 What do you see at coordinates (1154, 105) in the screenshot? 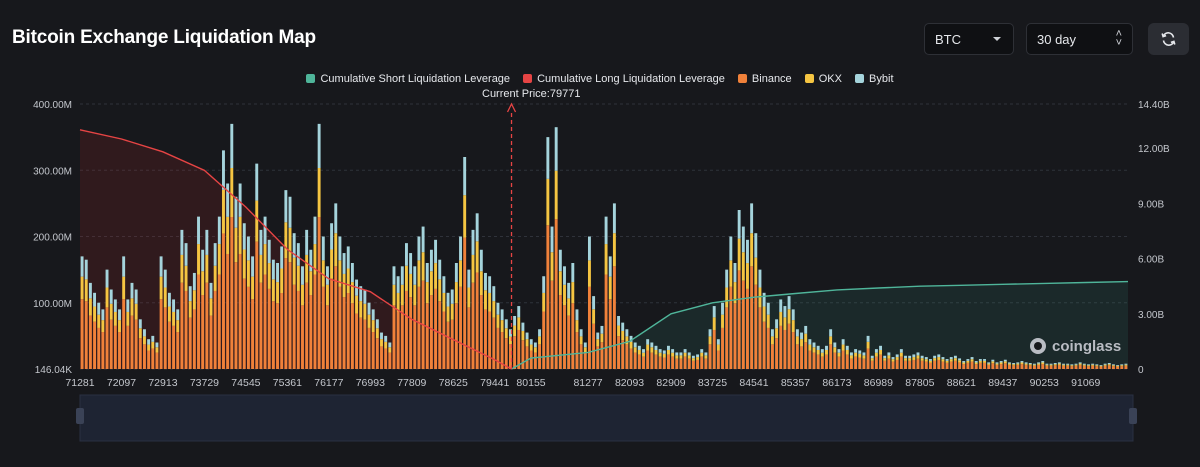
I see `y-right-tick-label: 14.40B` at bounding box center [1154, 105].